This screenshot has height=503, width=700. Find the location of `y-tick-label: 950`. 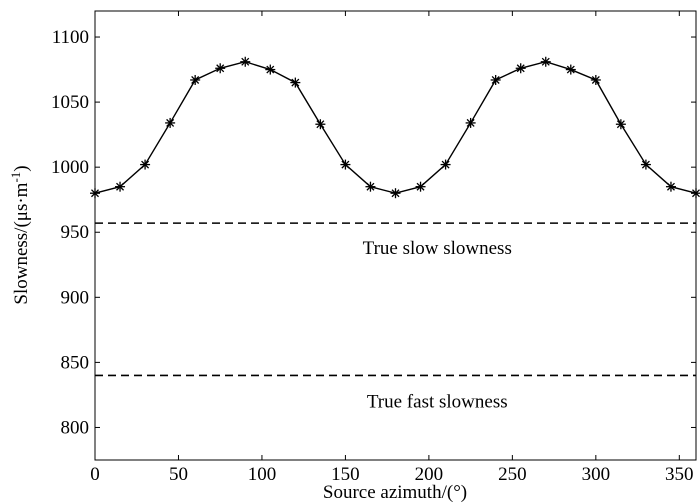

y-tick-label: 950 is located at coordinates (75, 232).